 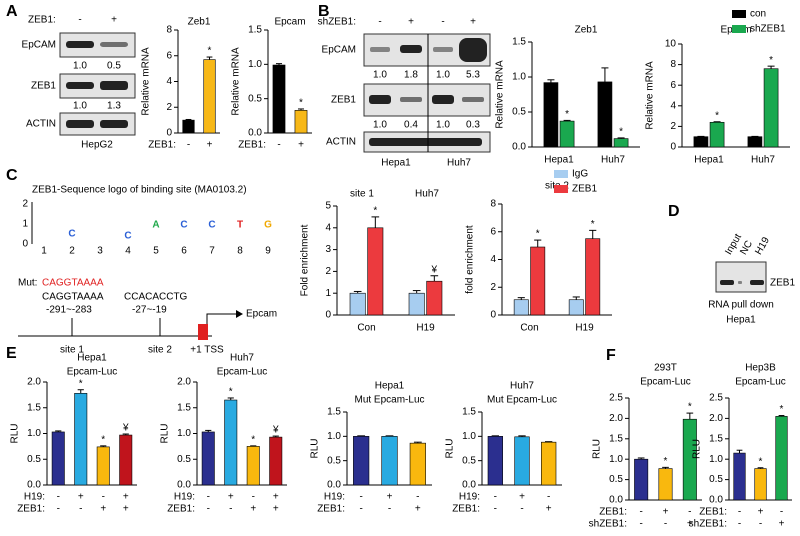 What do you see at coordinates (275, 430) in the screenshot?
I see `annotation: ¥` at bounding box center [275, 430].